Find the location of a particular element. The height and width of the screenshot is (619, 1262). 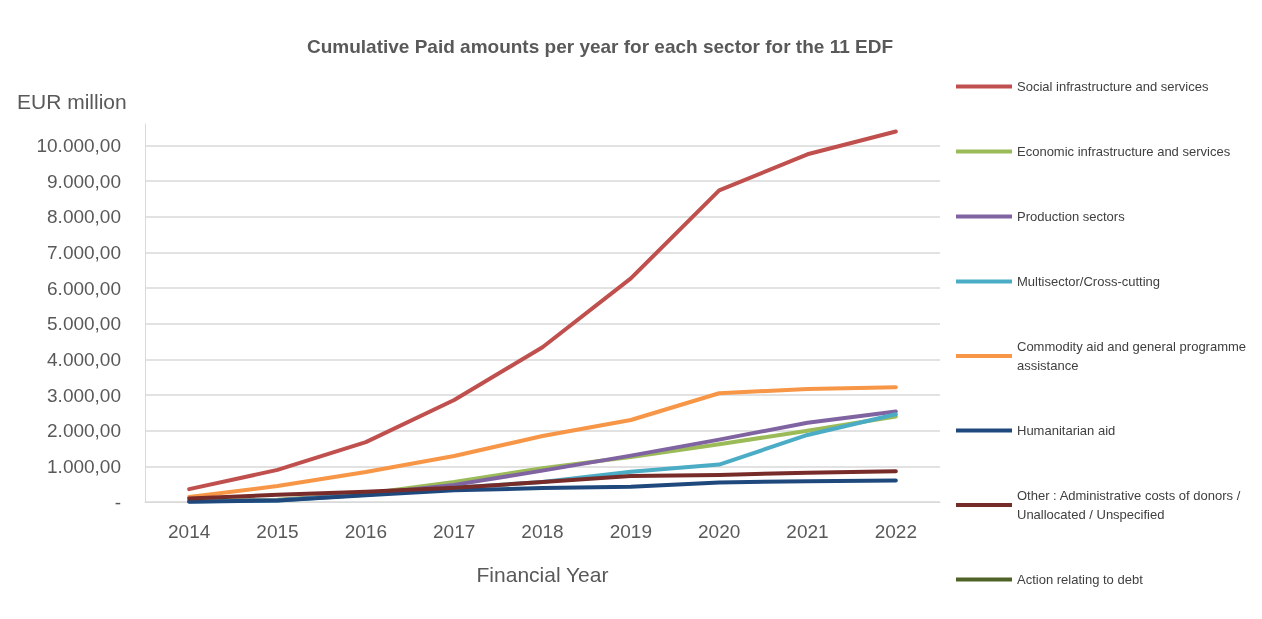

legend-label: Multisector/Cross-cutting is located at coordinates (1089, 281).